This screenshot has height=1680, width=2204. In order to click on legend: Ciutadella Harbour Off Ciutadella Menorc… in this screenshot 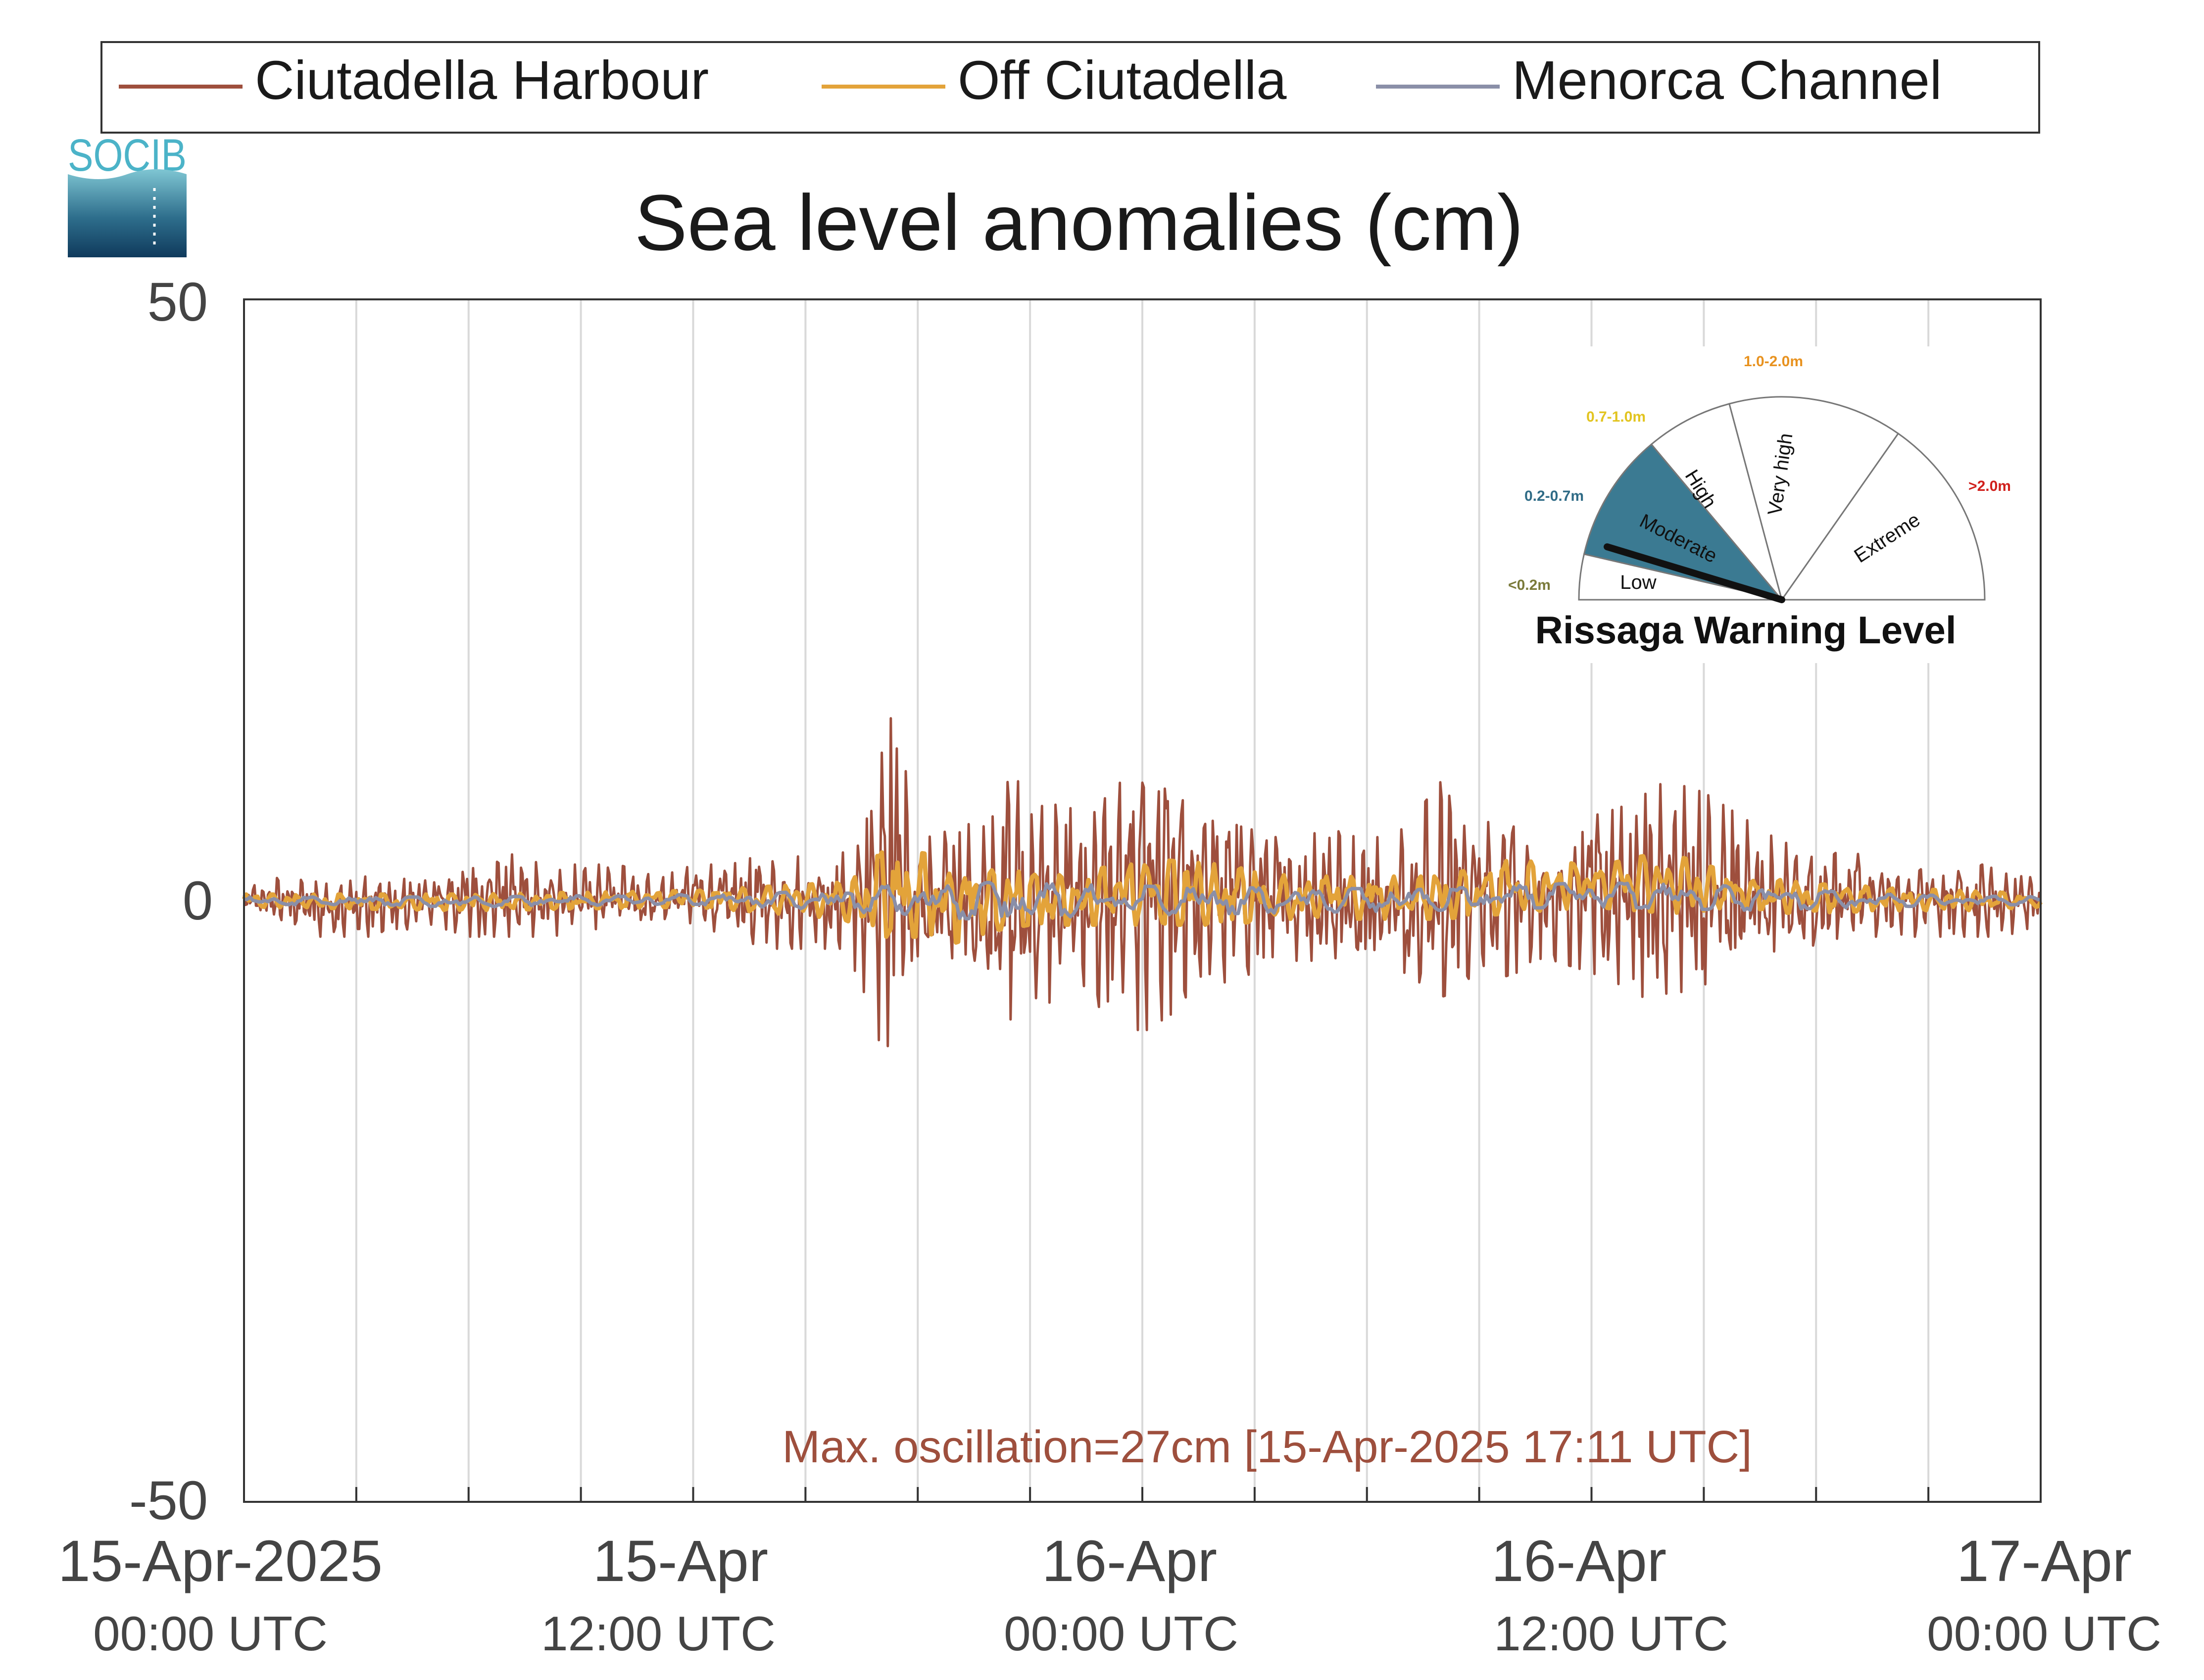, I will do `click(1070, 88)`.